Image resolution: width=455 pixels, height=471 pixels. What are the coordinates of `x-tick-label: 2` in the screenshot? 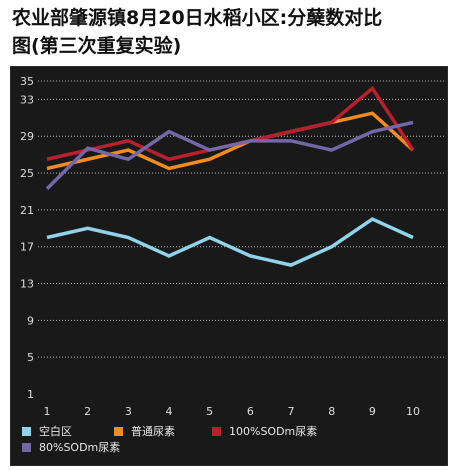 It's located at (87, 411).